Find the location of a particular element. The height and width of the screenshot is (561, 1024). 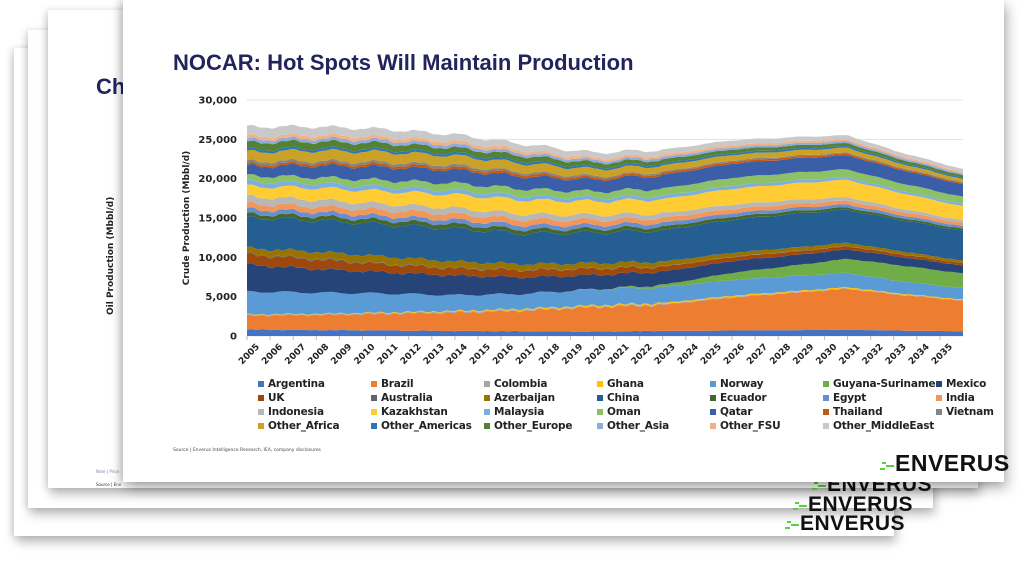

x-tick-label: 2027 is located at coordinates (757, 354).